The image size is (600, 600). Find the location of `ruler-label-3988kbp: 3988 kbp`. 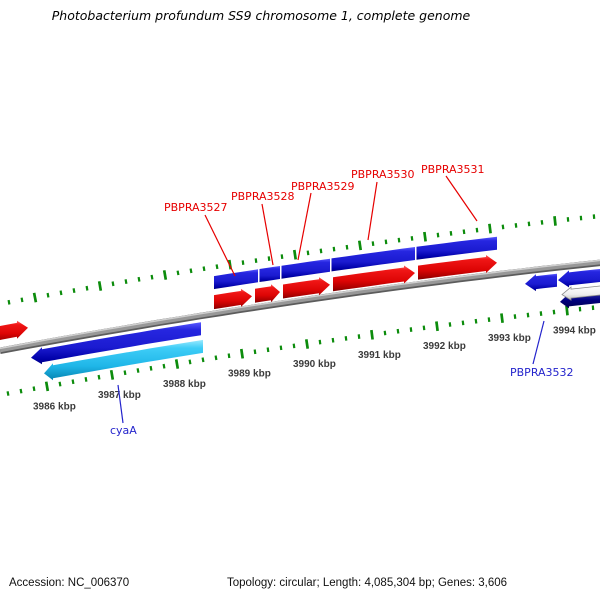

ruler-label-3988kbp: 3988 kbp is located at coordinates (184, 384).